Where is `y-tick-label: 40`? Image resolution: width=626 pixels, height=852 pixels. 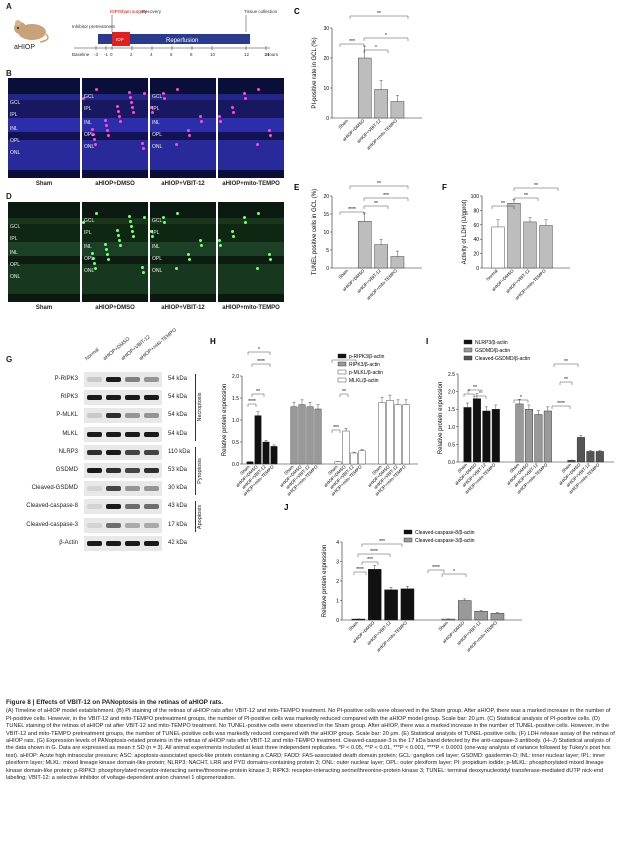
y-tick-label: 40 is located at coordinates (476, 240).